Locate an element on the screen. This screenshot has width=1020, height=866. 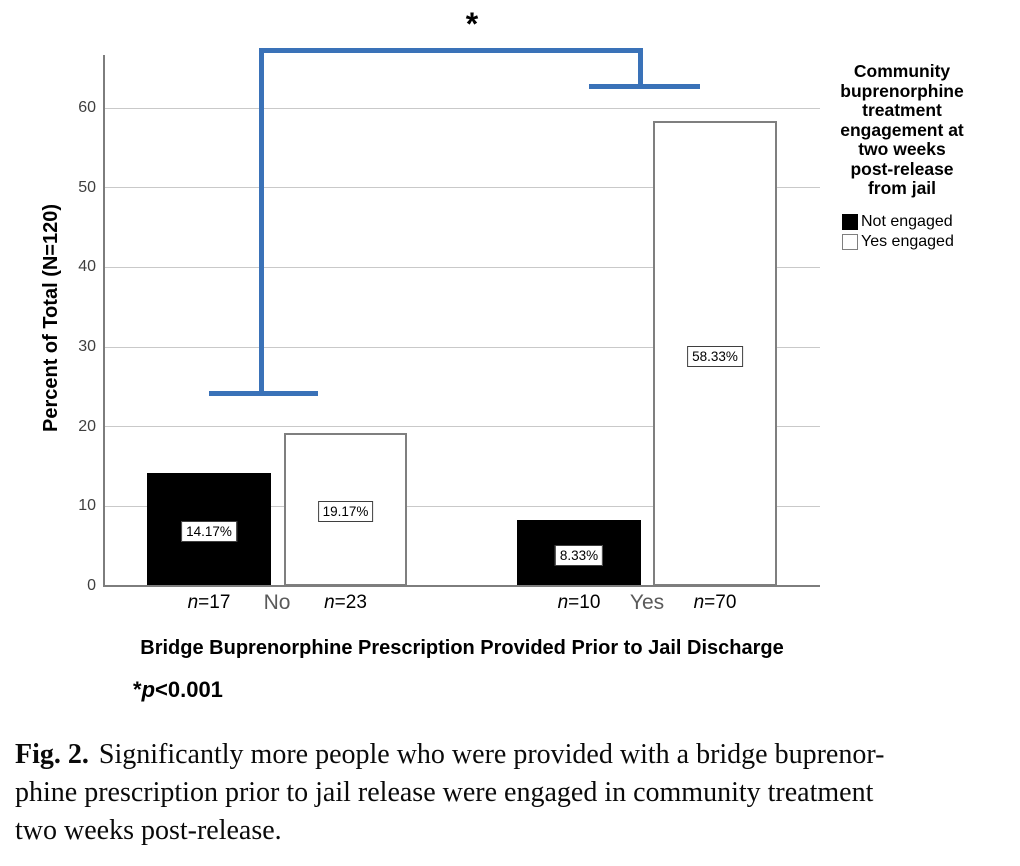
legend-item: Yes engaged is located at coordinates (921, 242).